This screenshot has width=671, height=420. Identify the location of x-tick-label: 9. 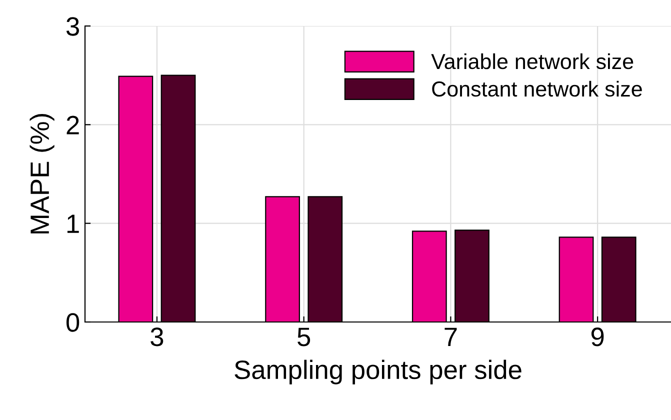
(597, 337).